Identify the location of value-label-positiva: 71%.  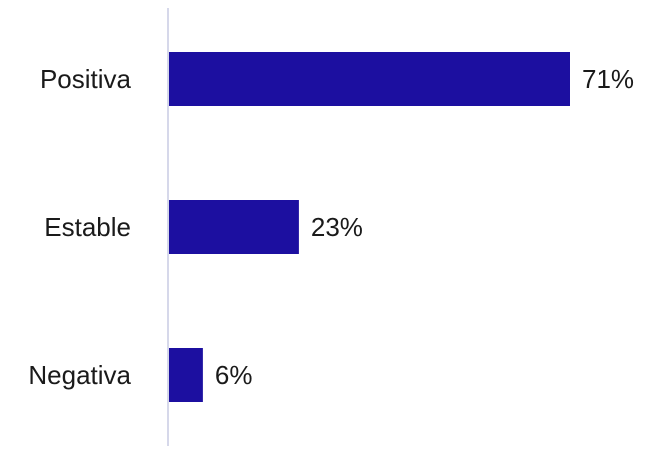
(608, 79).